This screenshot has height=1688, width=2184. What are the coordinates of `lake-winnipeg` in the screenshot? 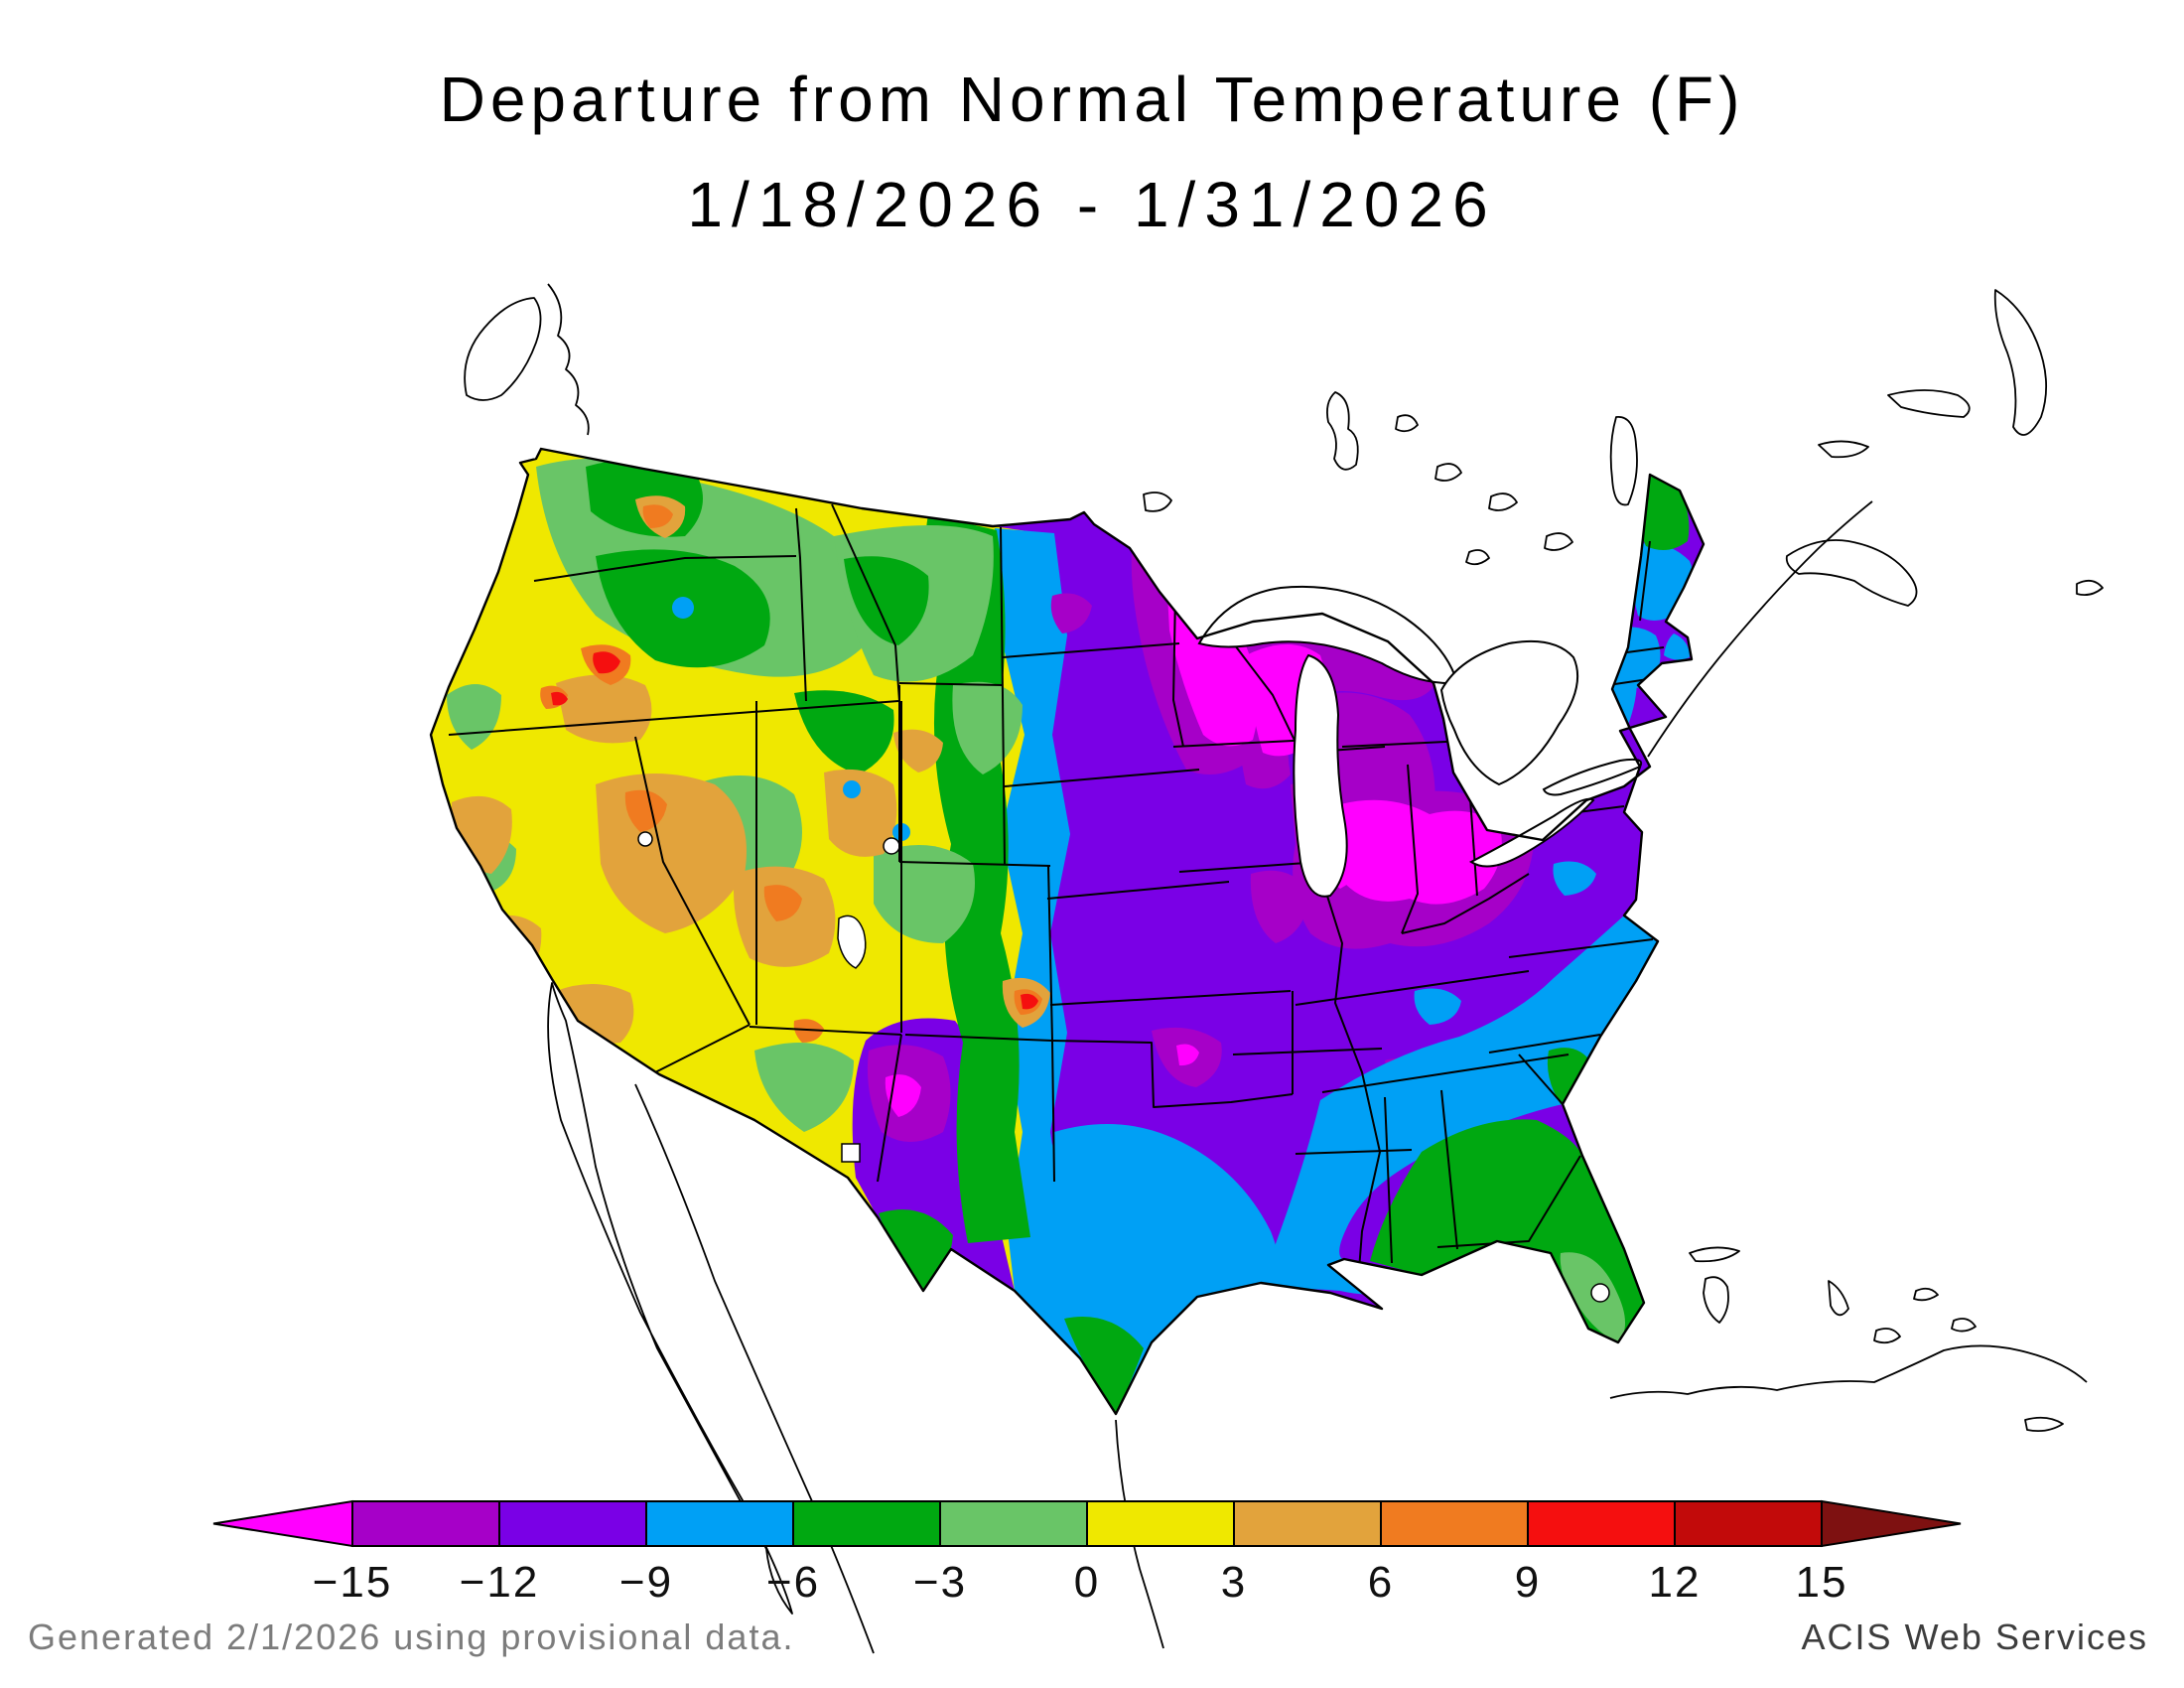 It's located at (1342, 431).